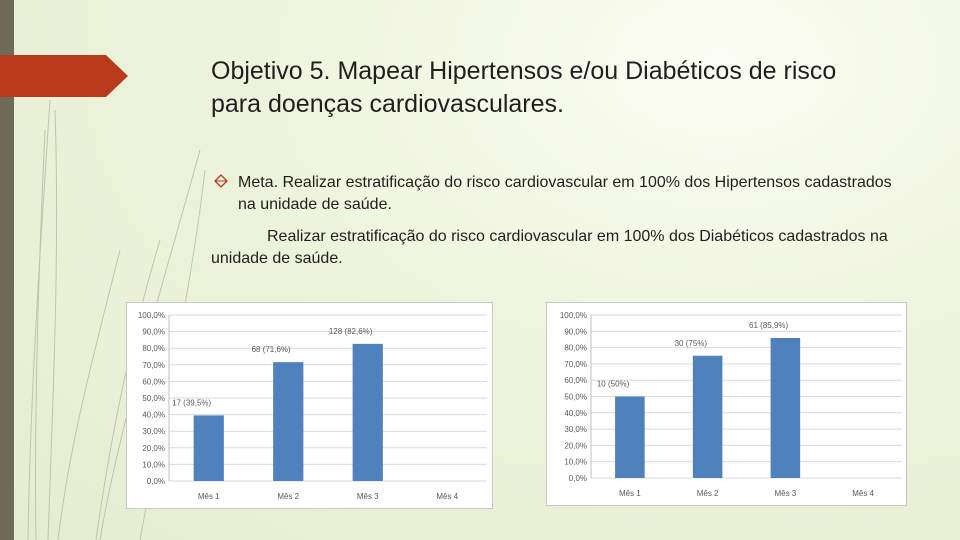 The image size is (960, 540). Describe the element at coordinates (691, 343) in the screenshot. I see `data-label: 30 (75%)` at that location.